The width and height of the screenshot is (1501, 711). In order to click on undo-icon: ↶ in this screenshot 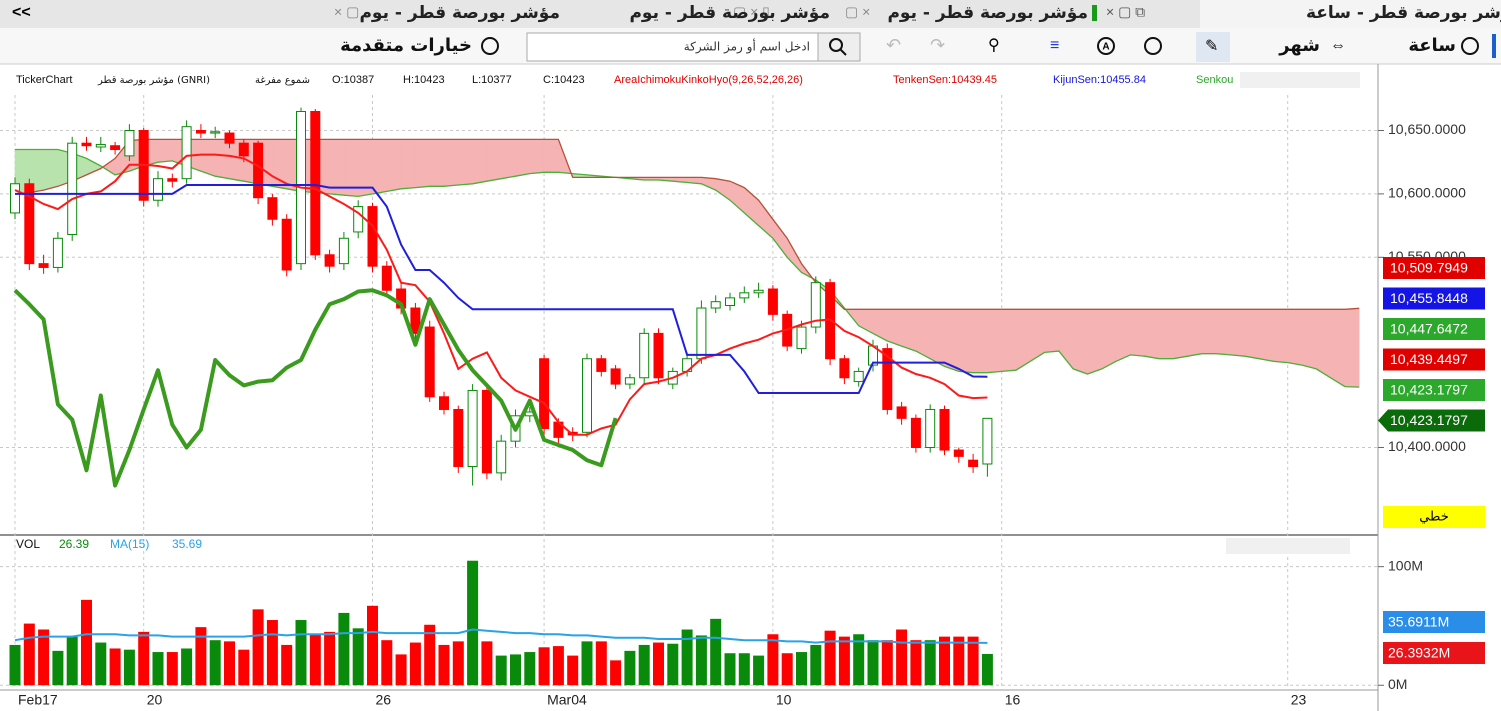, I will do `click(893, 45)`.